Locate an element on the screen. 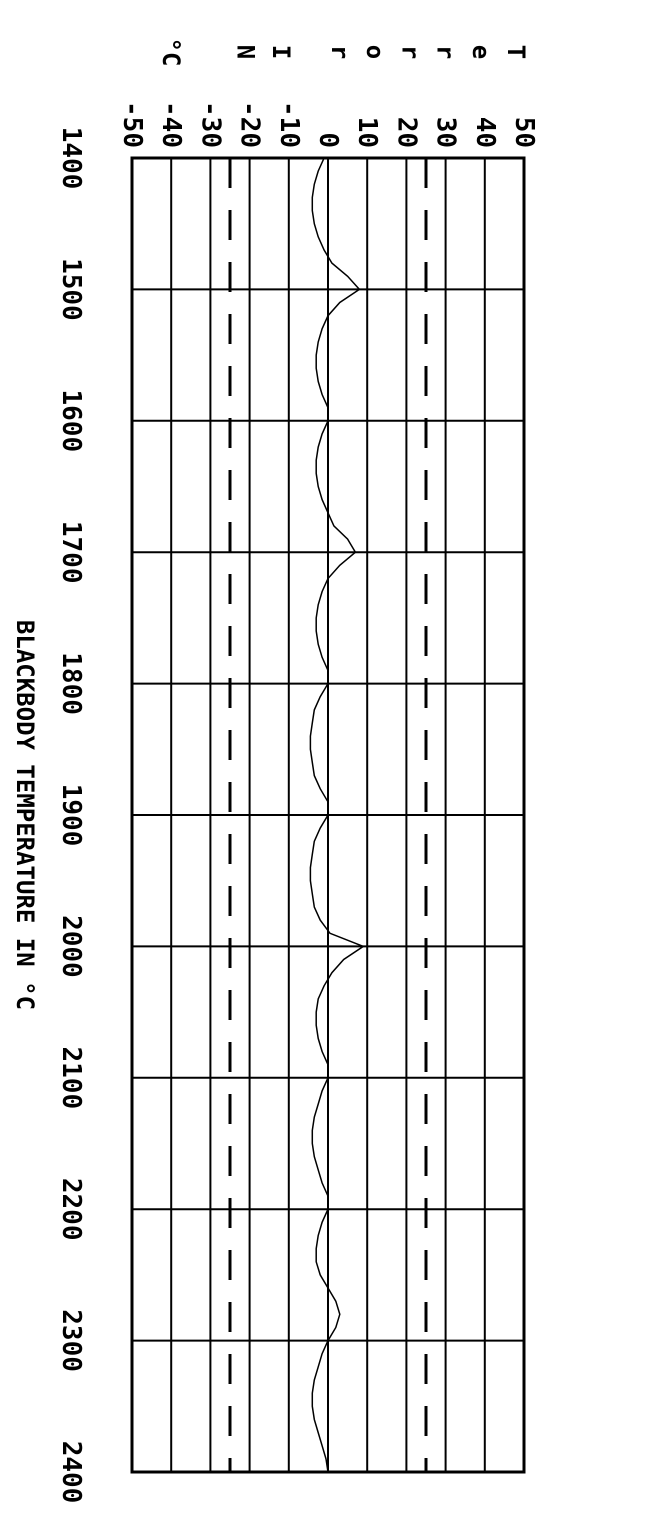 The image size is (659, 1532). y-tick-label: 0 is located at coordinates (328, 140).